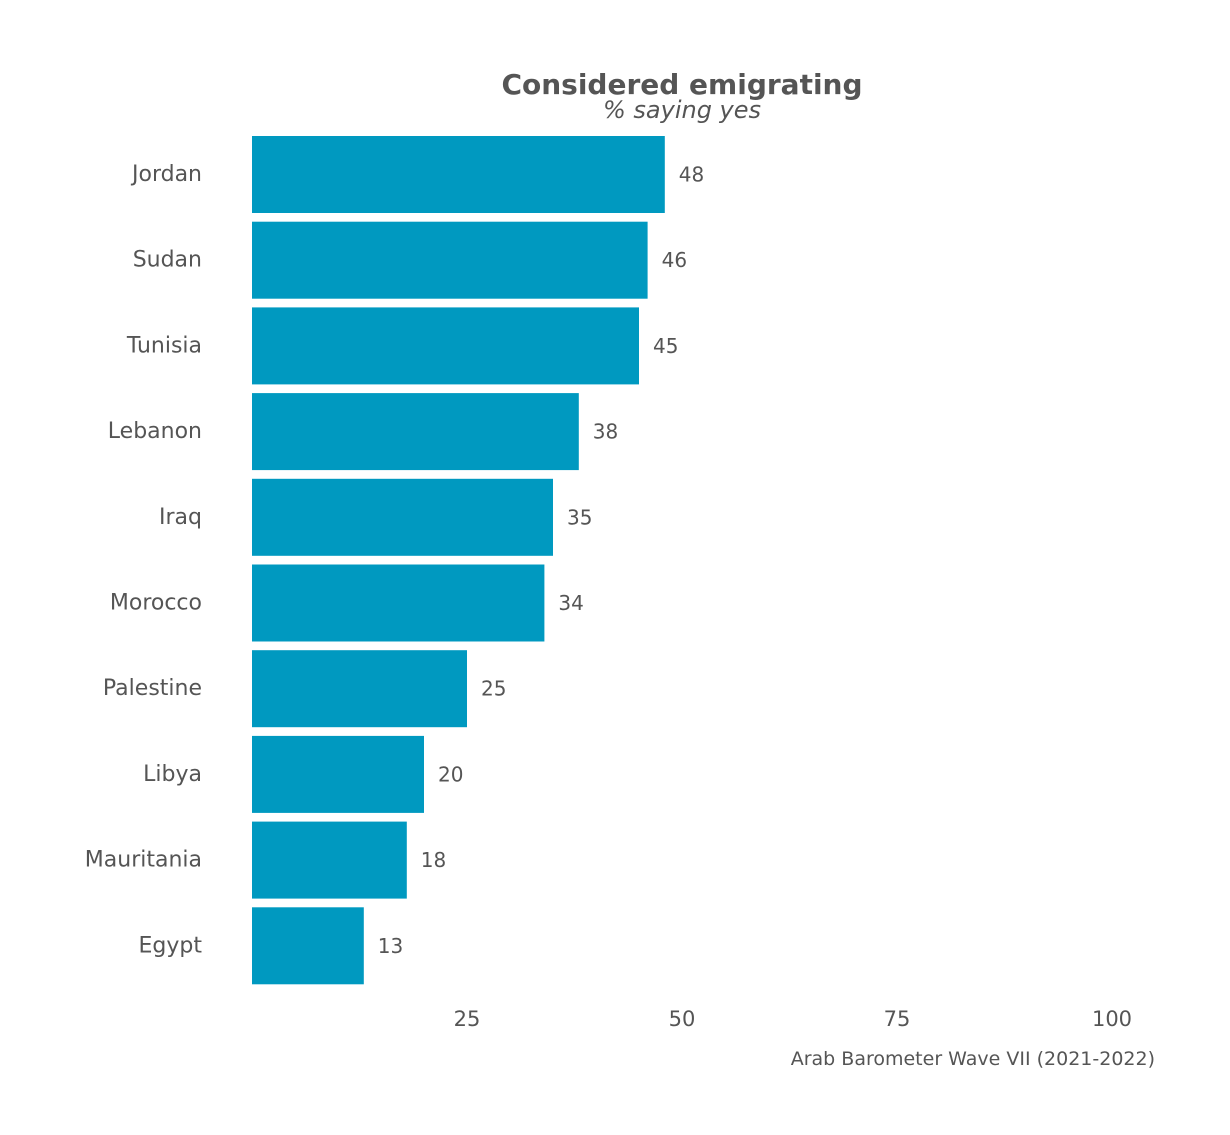 Image resolution: width=1230 pixels, height=1135 pixels. Describe the element at coordinates (166, 174) in the screenshot. I see `category-label: Jordan` at that location.